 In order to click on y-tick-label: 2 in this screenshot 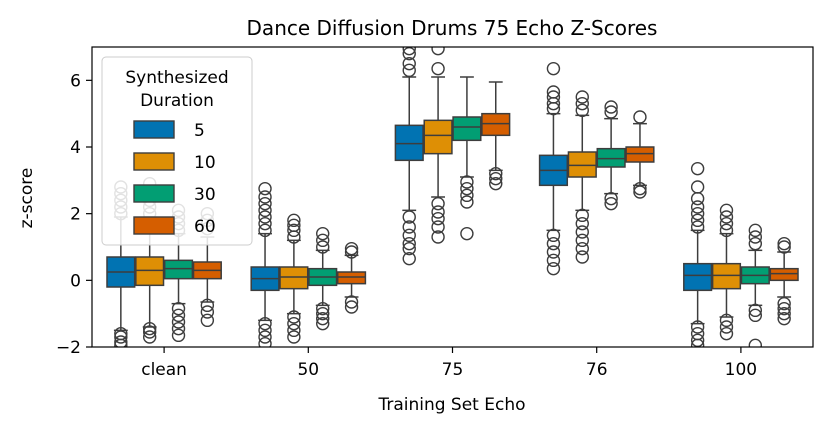, I will do `click(75, 215)`.